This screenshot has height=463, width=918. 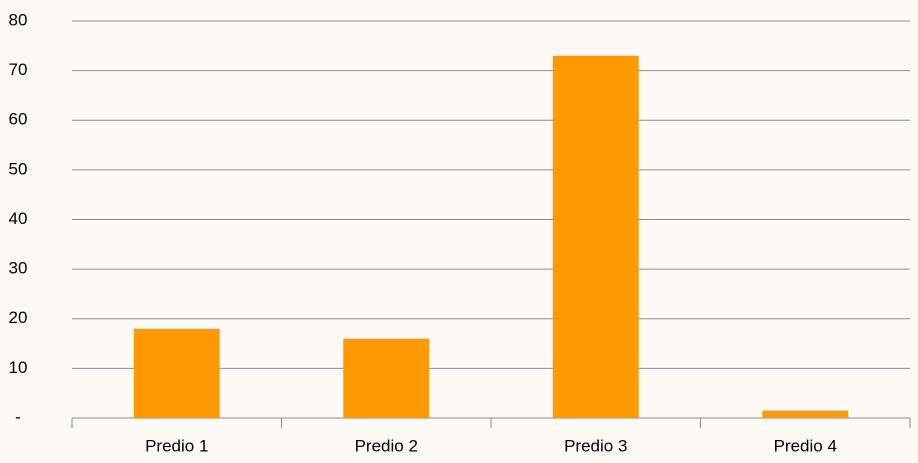 I want to click on y-tick-label: 10, so click(x=18, y=367).